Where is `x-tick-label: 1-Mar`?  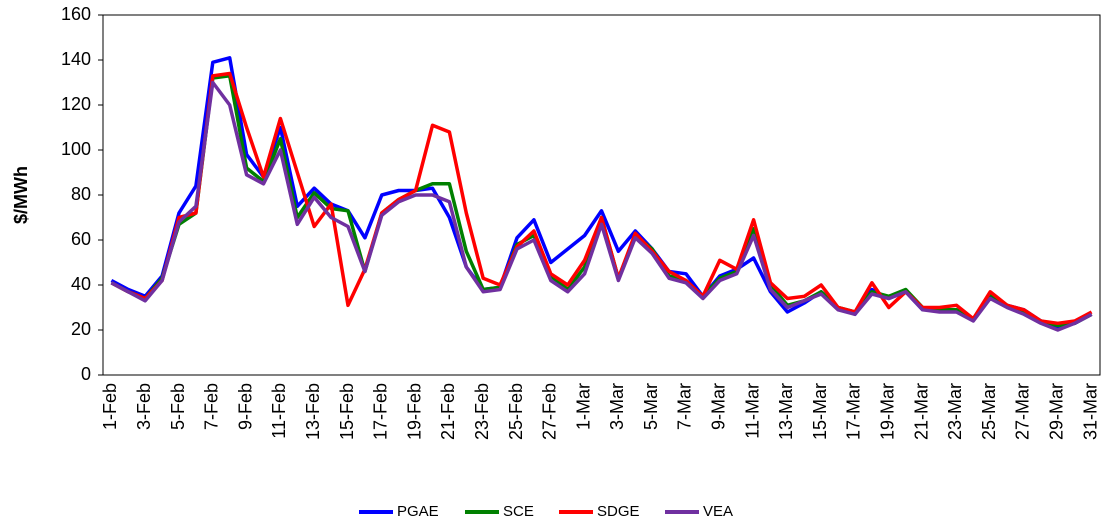 x-tick-label: 1-Mar is located at coordinates (583, 406).